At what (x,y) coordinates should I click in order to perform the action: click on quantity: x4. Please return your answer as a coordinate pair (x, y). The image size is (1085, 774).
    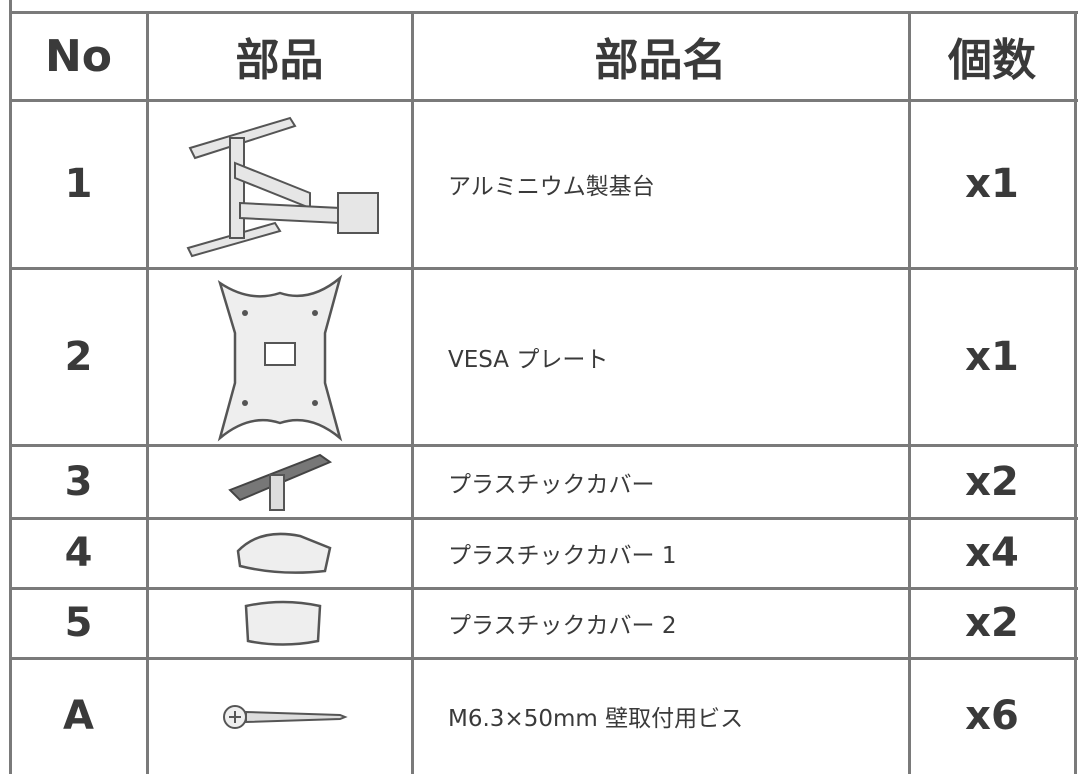
    Looking at the image, I should click on (992, 553).